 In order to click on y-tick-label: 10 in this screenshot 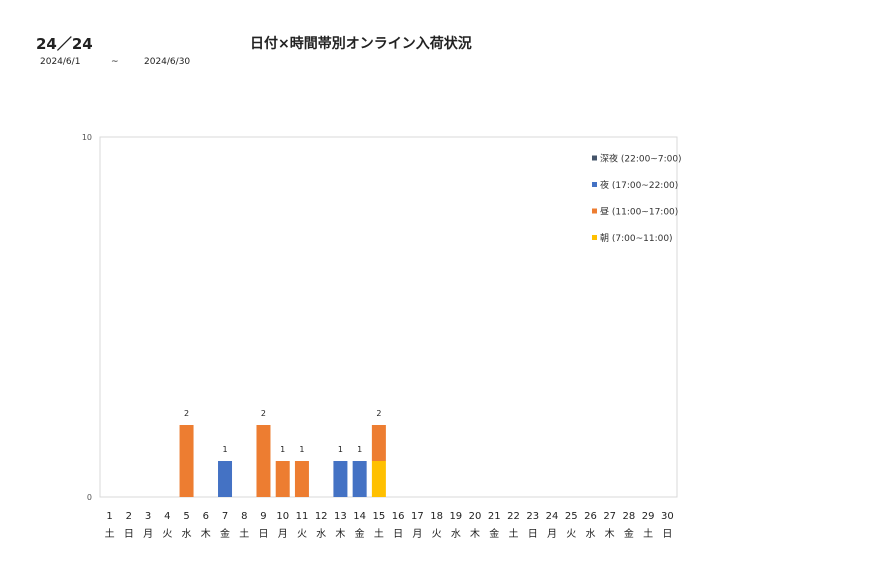, I will do `click(87, 137)`.